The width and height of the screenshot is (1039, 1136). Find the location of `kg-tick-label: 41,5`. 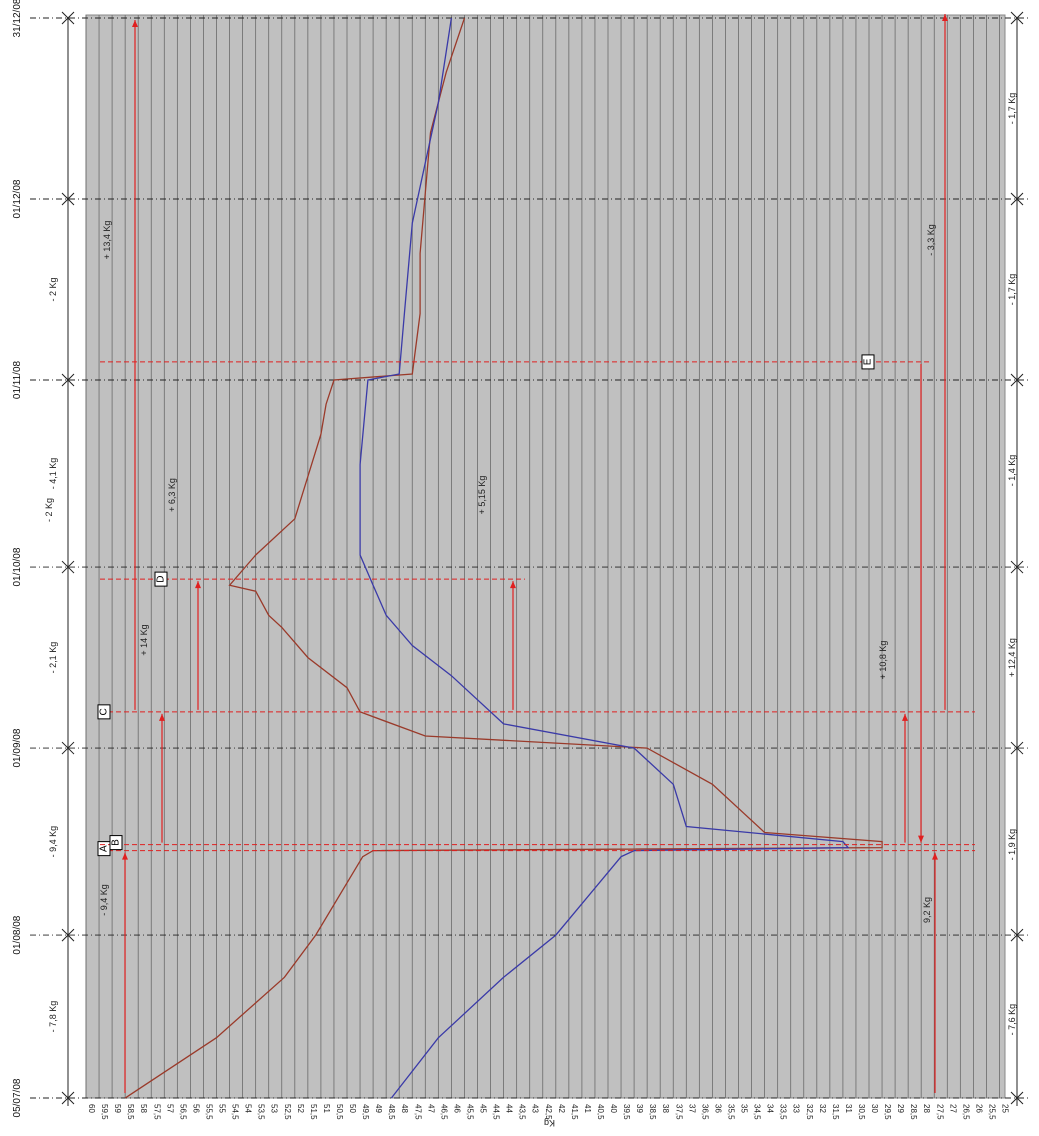

kg-tick-label: 41,5 is located at coordinates (574, 1112).